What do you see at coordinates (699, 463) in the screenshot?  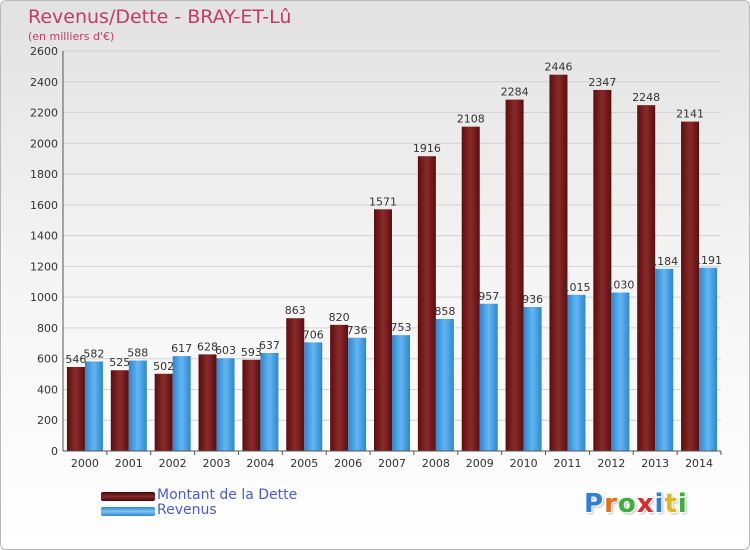 I see `x-tick-label: 2014` at bounding box center [699, 463].